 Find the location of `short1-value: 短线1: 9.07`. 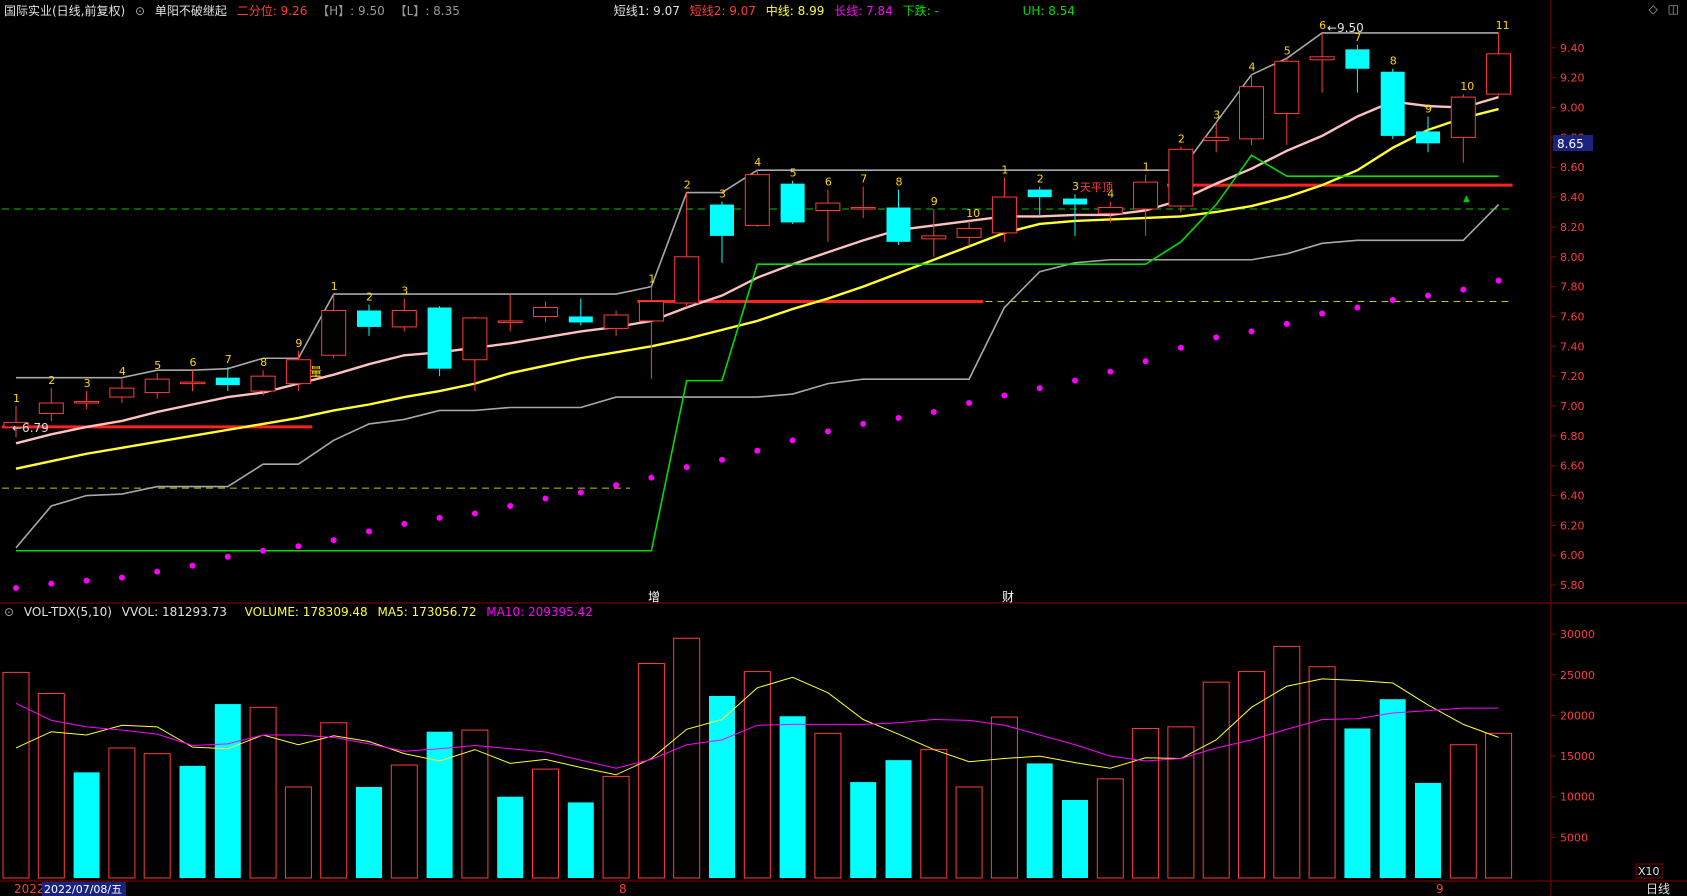

short1-value: 短线1: 9.07 is located at coordinates (646, 11).